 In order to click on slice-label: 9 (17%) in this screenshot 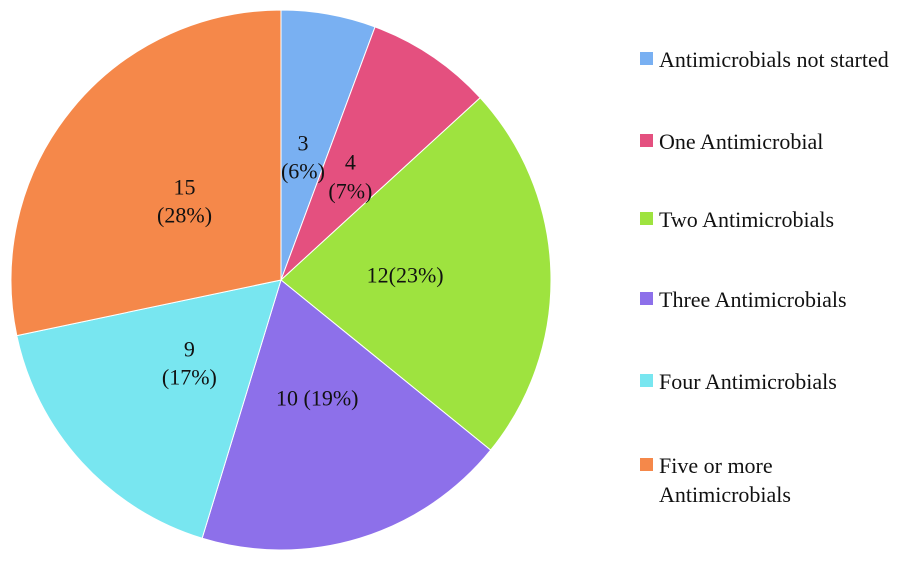, I will do `click(189, 363)`.